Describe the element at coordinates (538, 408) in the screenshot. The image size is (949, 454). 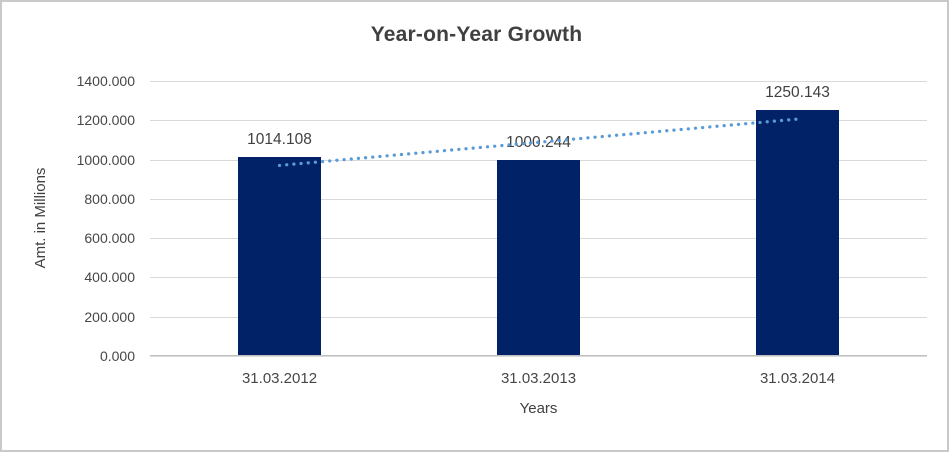
I see `x-axis-title: Years` at that location.